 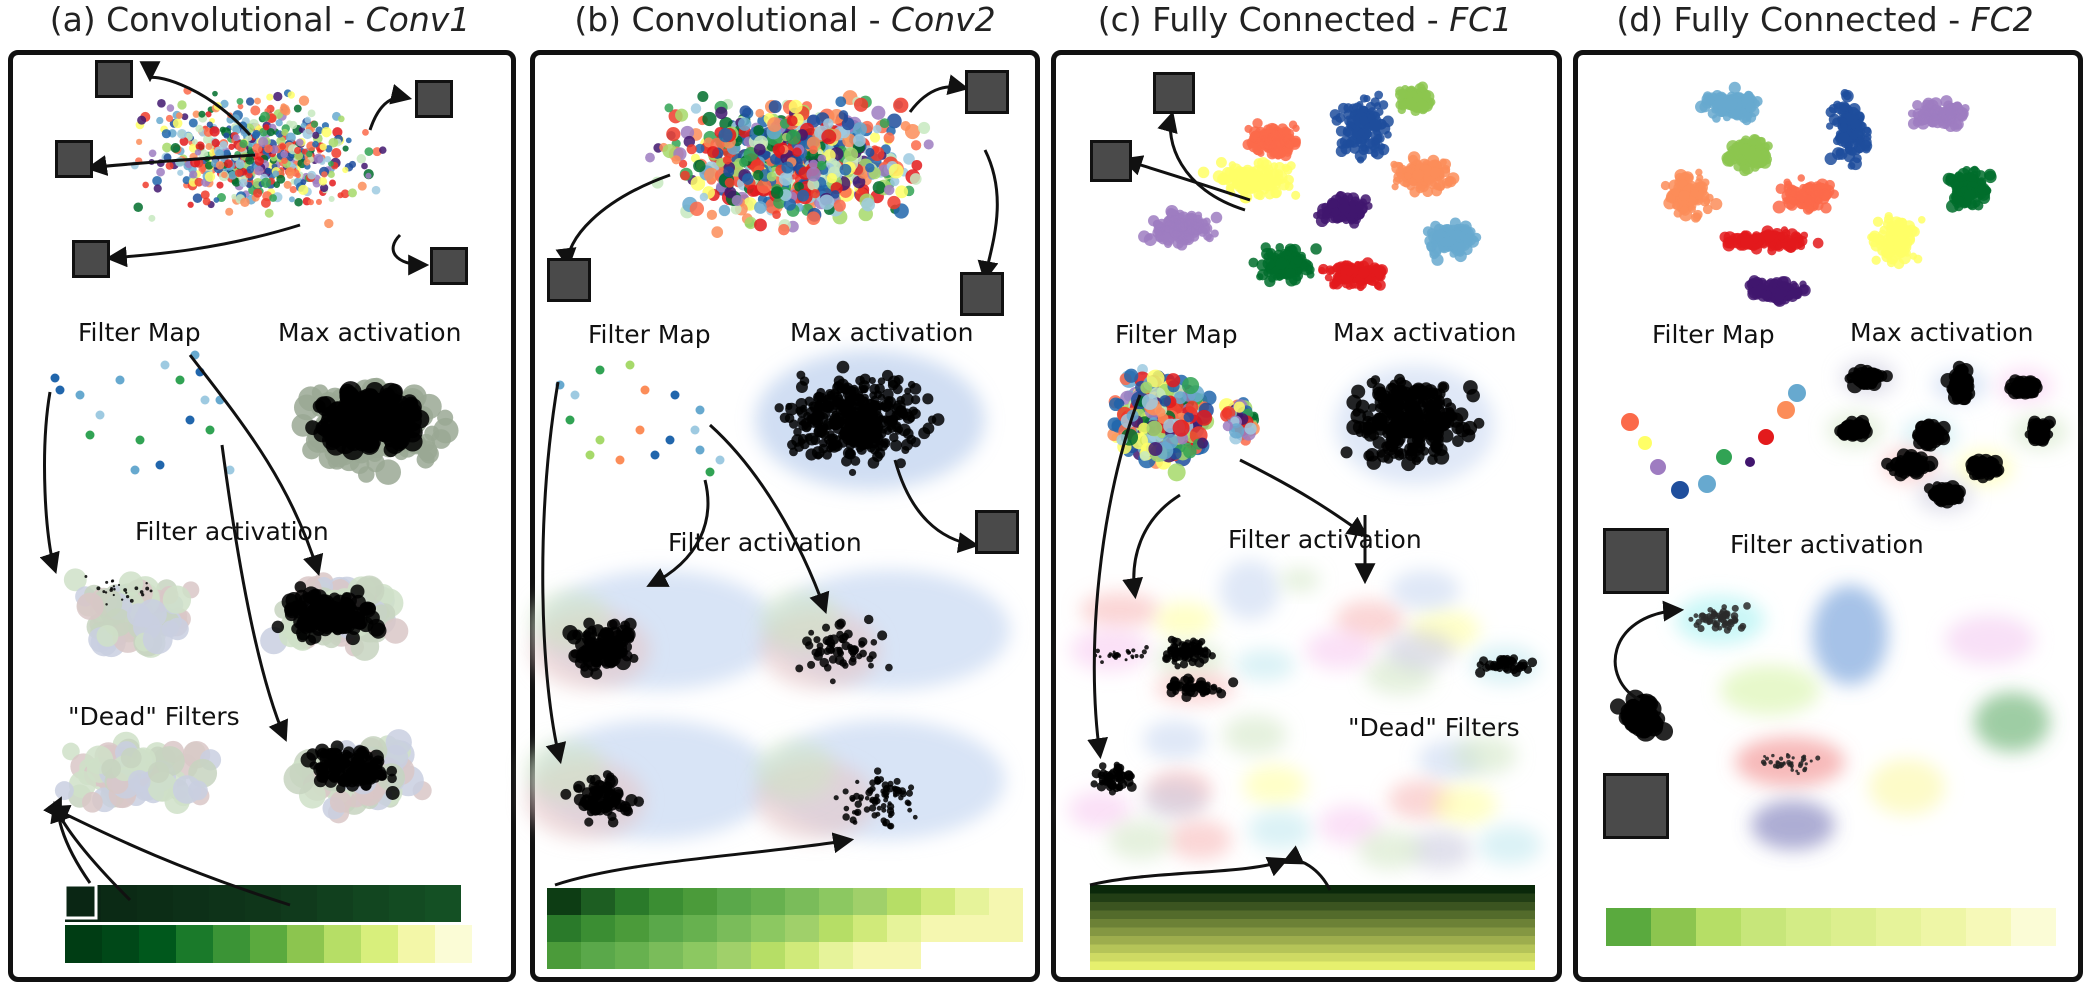 I want to click on max-activation-mark, so click(x=394, y=429).